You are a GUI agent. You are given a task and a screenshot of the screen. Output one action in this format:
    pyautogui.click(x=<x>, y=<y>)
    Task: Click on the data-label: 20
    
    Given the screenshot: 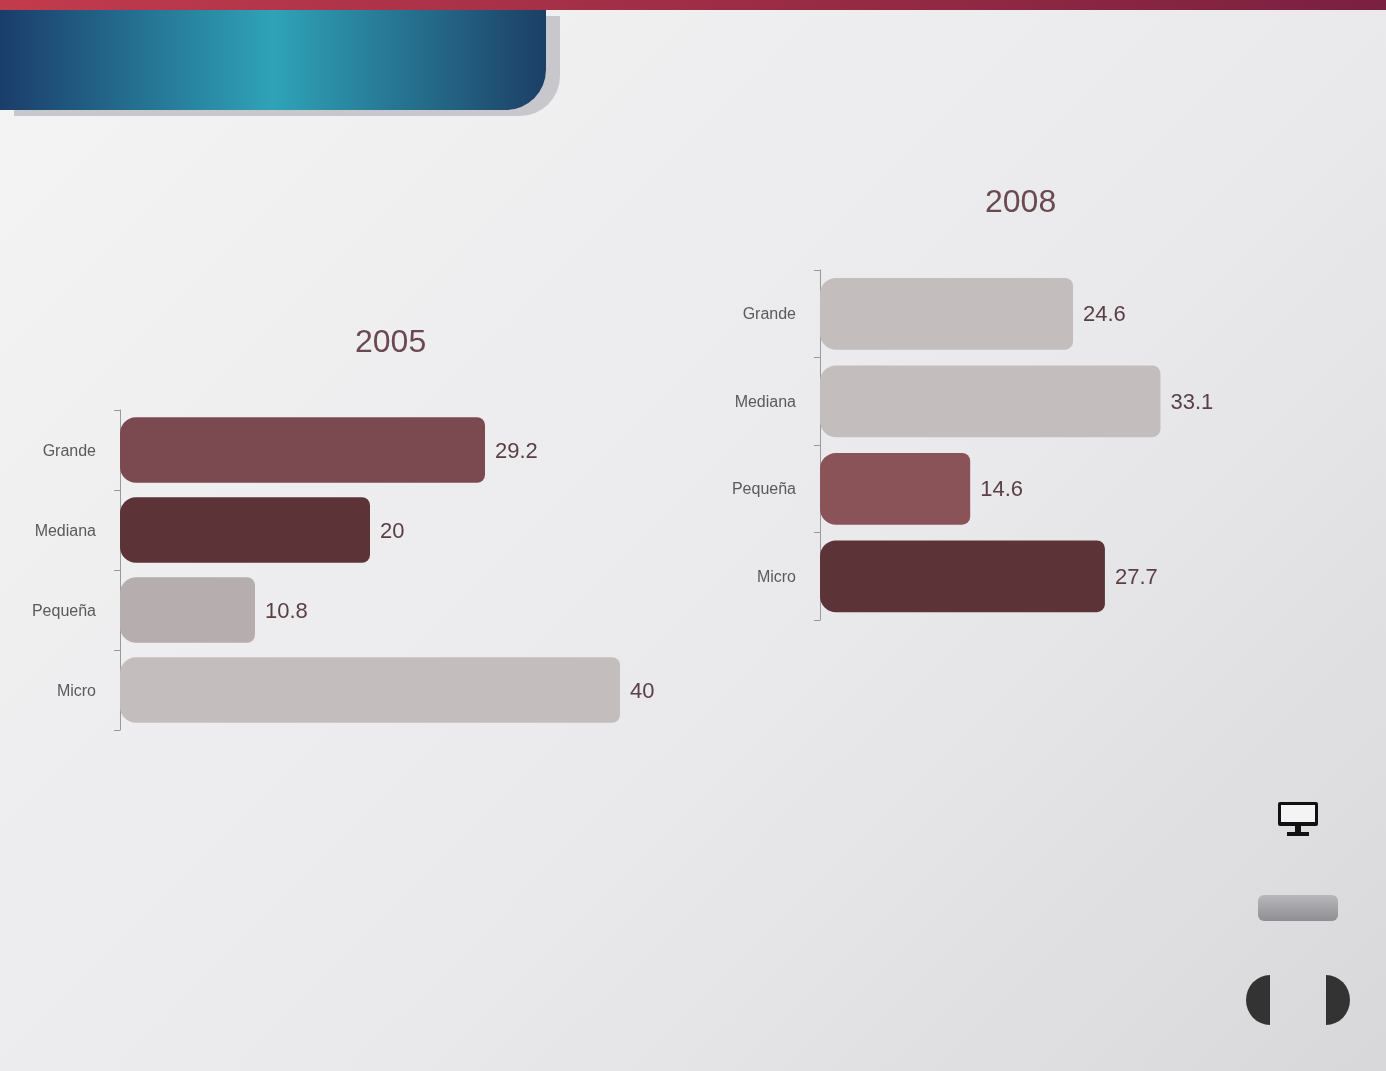 What is the action you would take?
    pyautogui.click(x=392, y=530)
    